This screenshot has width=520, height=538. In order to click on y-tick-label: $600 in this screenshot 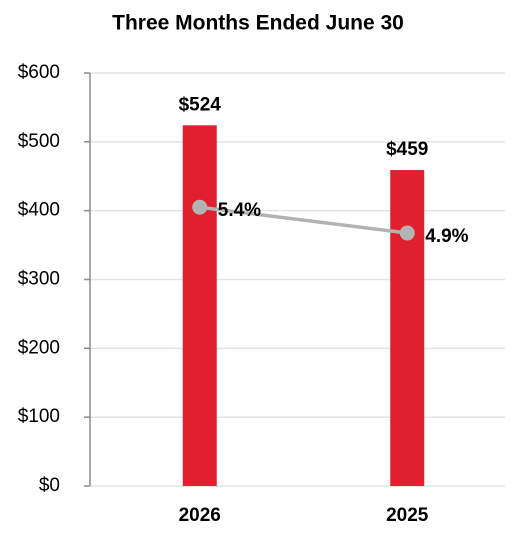, I will do `click(39, 72)`.